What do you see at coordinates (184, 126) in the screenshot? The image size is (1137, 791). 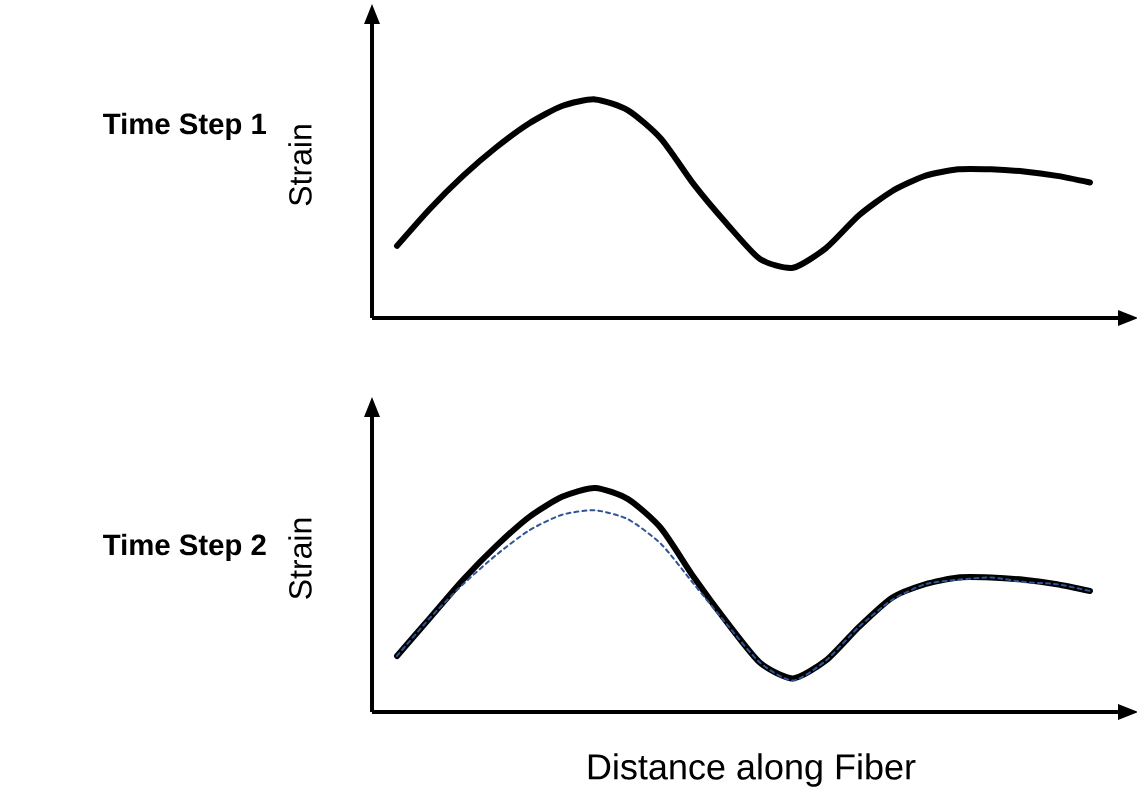 I see `chart-title: Time Step 1` at bounding box center [184, 126].